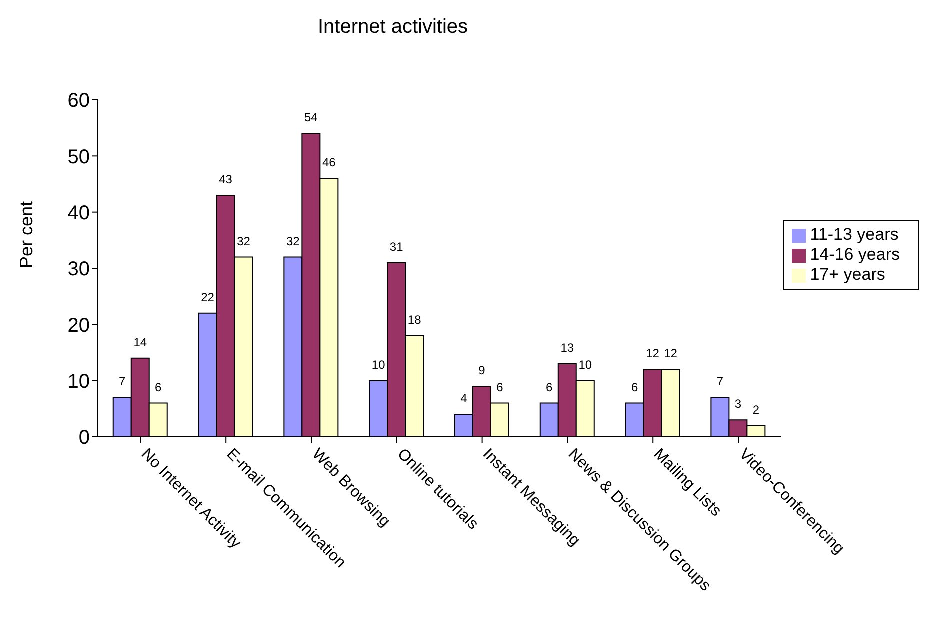 The image size is (935, 630). Describe the element at coordinates (79, 101) in the screenshot. I see `y-tick-label: 60` at that location.